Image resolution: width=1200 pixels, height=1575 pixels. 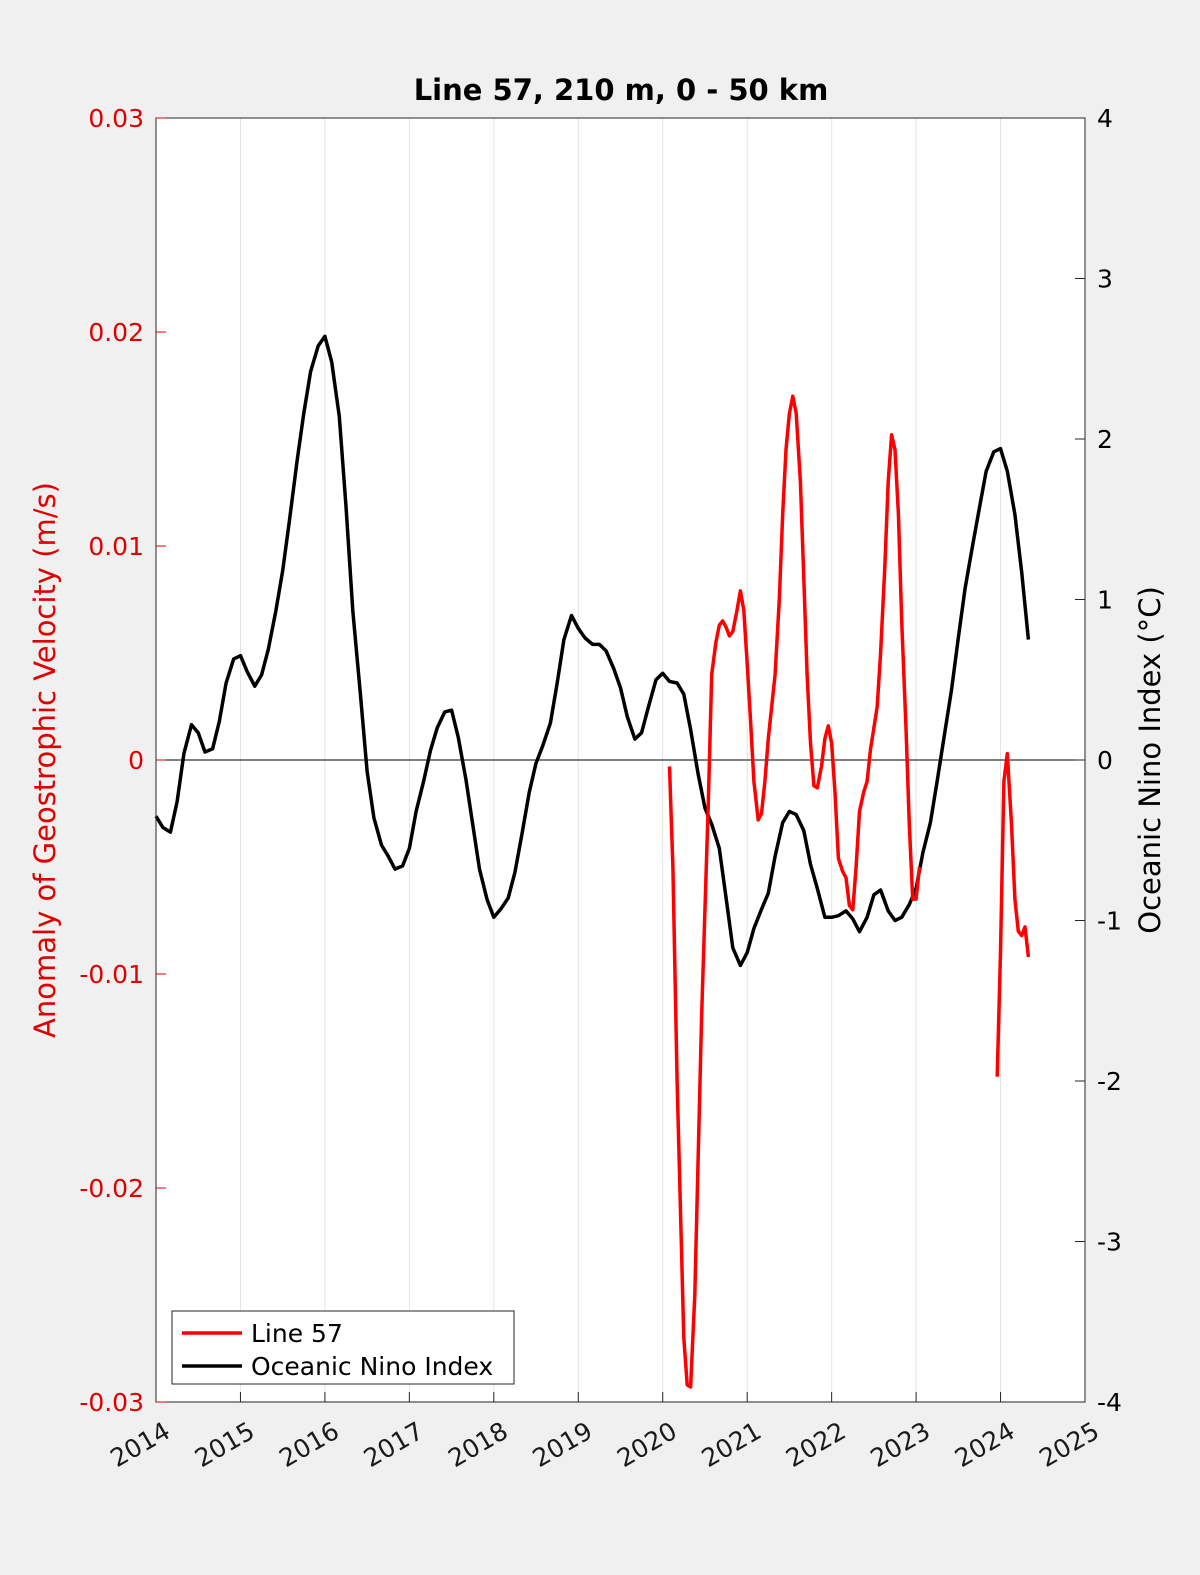 What do you see at coordinates (111, 974) in the screenshot?
I see `y-left-tick-label: -0.01` at bounding box center [111, 974].